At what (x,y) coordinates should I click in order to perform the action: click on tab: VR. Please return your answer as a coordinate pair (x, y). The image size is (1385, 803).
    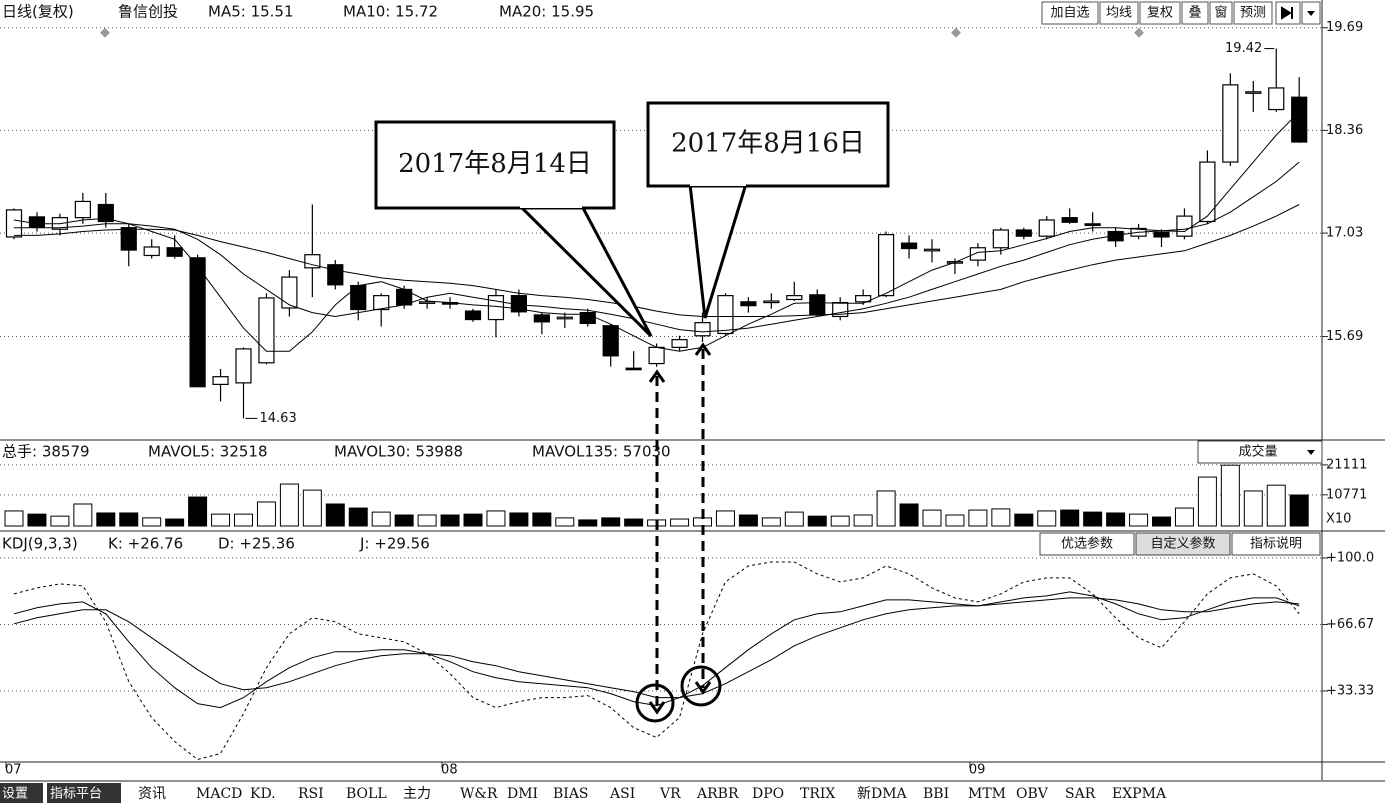
    Looking at the image, I should click on (670, 794).